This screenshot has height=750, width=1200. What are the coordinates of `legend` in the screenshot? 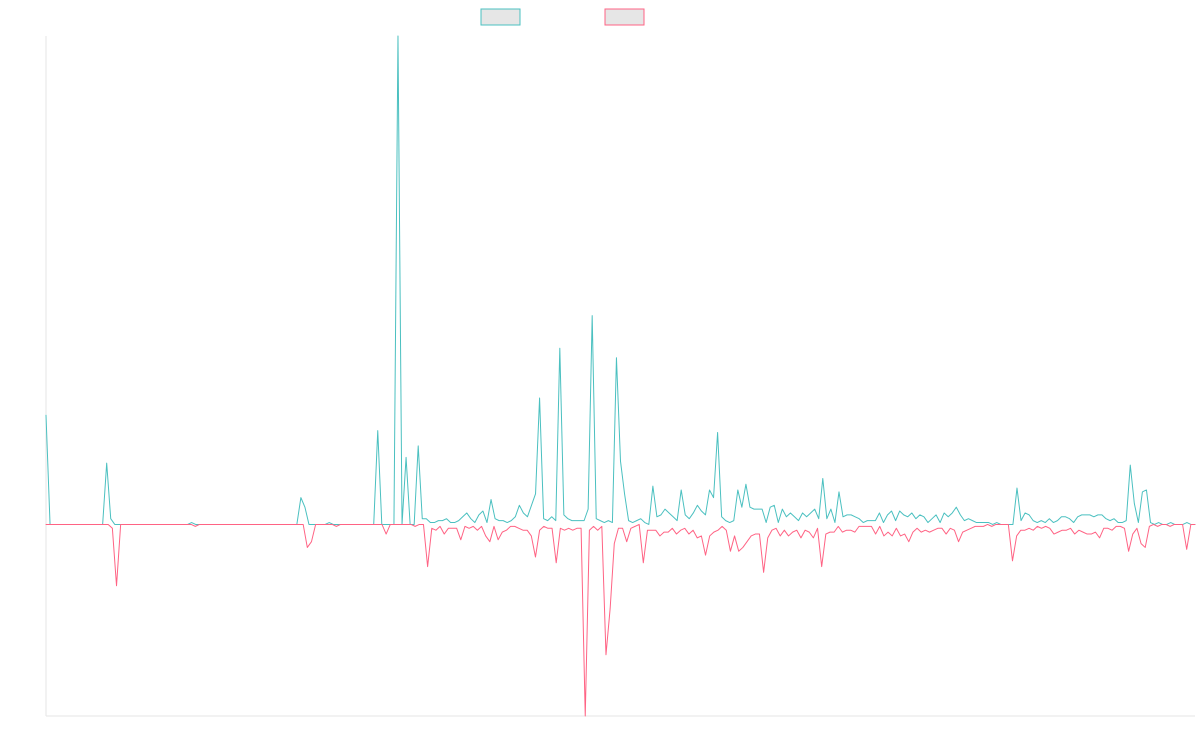 It's located at (562, 17).